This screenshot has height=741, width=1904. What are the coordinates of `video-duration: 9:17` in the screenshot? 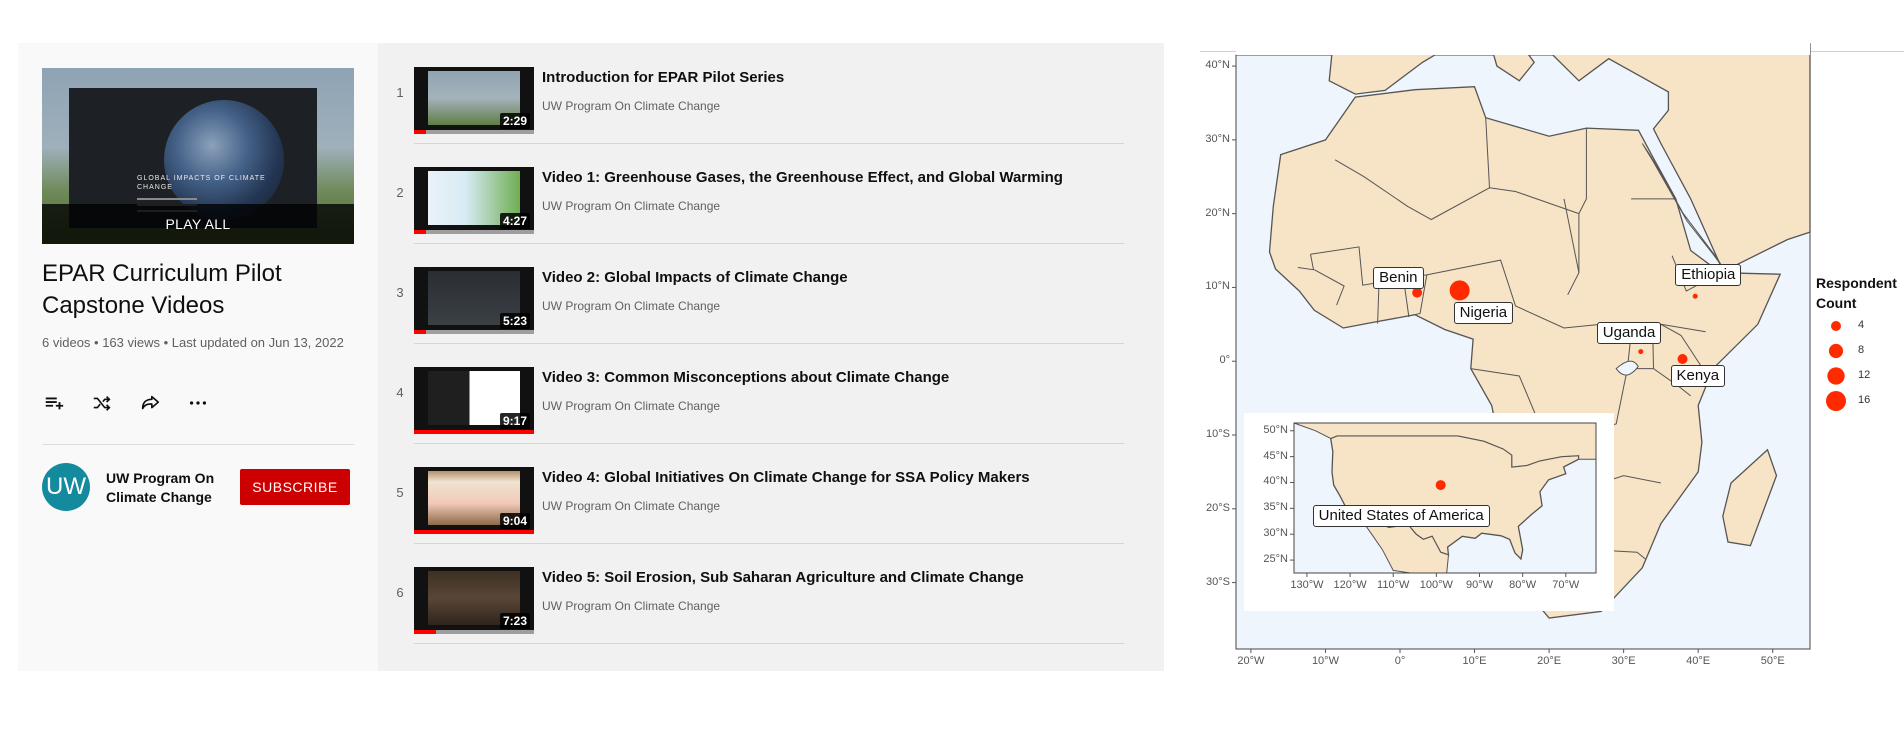 It's located at (514, 421).